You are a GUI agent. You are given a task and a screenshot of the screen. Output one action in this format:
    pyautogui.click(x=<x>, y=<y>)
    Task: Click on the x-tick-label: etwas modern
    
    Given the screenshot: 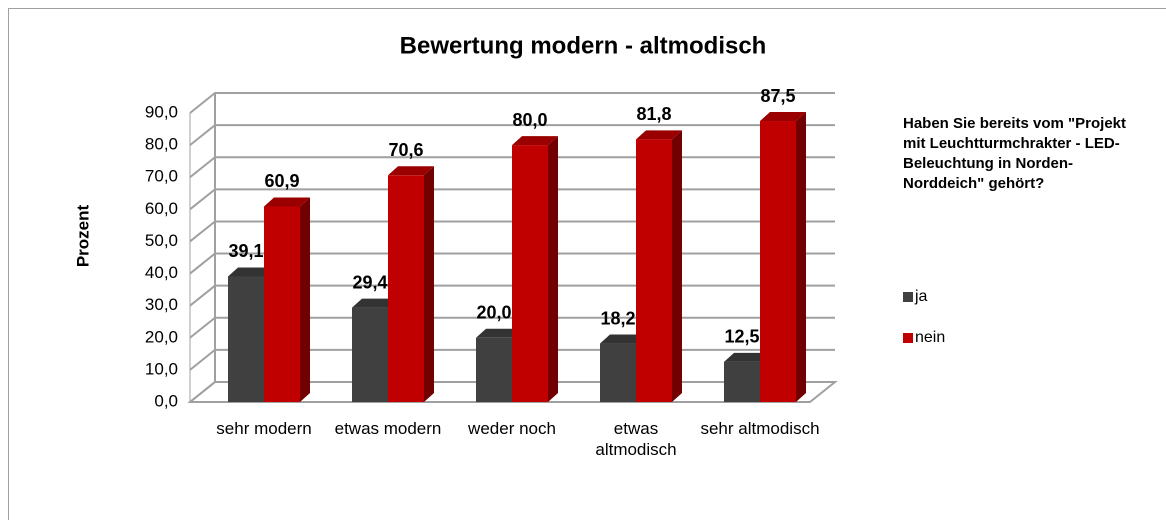 What is the action you would take?
    pyautogui.click(x=388, y=428)
    